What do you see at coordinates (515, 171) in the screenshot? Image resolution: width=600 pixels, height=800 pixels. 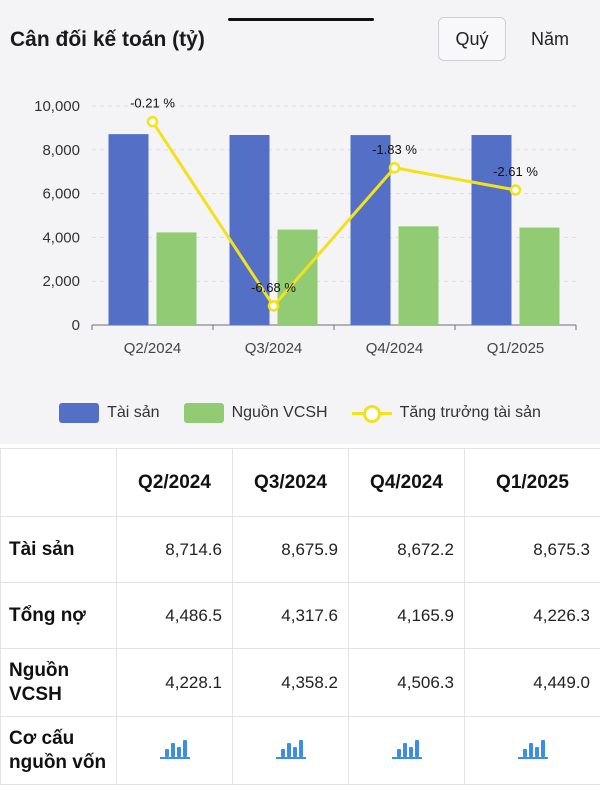 I see `growth-data-label: -2.61 %` at bounding box center [515, 171].